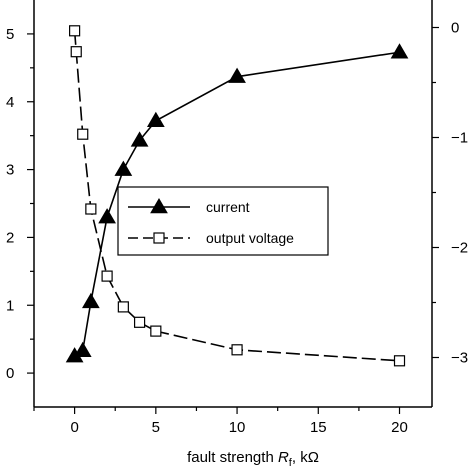  I want to click on legend-label: current, so click(228, 207).